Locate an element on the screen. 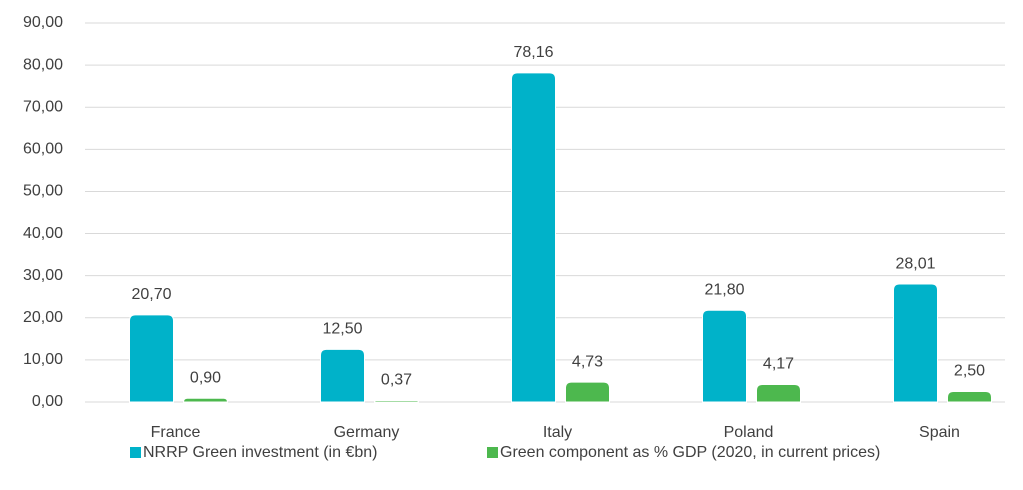 The image size is (1023, 490). y-tick-label: 40,00 is located at coordinates (43, 233).